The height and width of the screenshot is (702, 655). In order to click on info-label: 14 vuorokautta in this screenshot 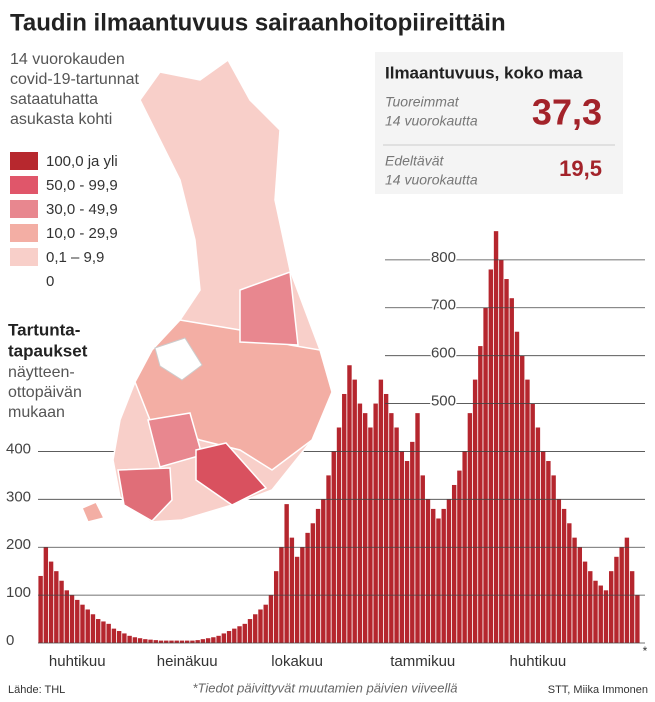, I will do `click(431, 121)`.